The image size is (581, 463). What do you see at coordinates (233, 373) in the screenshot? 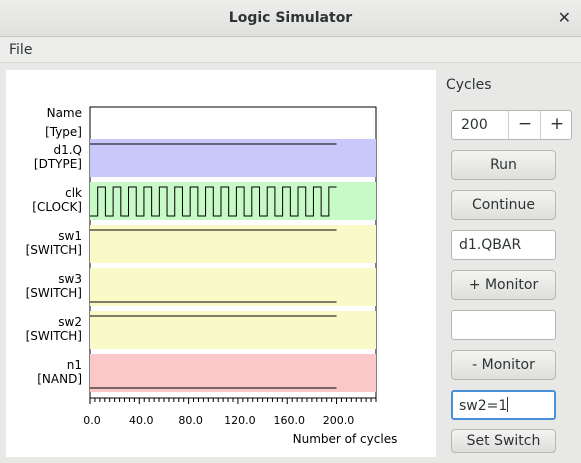
I see `row-band-n1` at bounding box center [233, 373].